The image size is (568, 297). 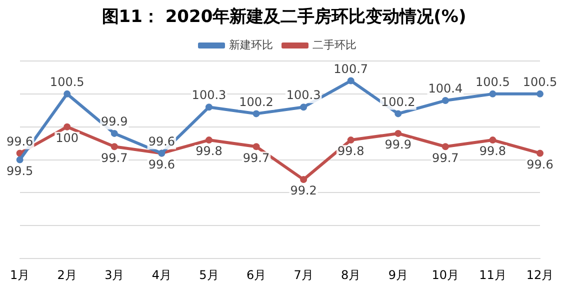 I want to click on x-tick-label: 8月, so click(x=351, y=275).